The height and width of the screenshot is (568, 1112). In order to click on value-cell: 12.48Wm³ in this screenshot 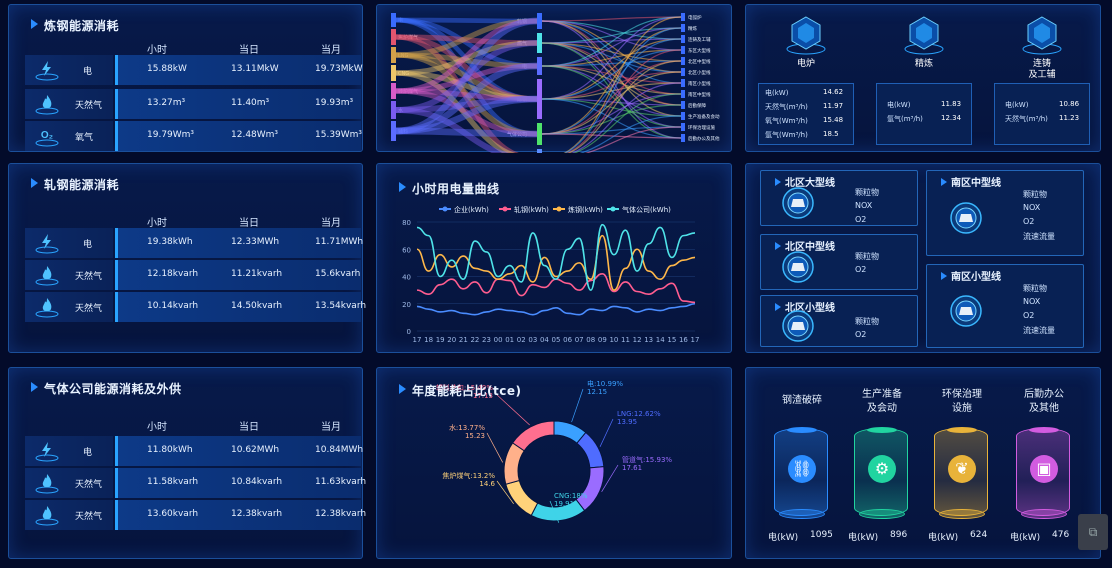, I will do `click(255, 135)`.